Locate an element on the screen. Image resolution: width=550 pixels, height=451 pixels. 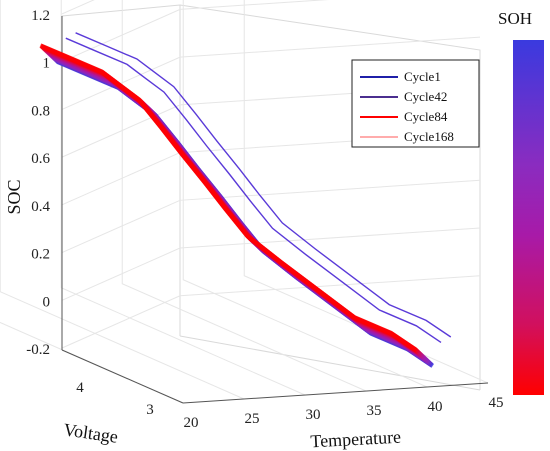
legend-label: Cycle84 is located at coordinates (426, 116).